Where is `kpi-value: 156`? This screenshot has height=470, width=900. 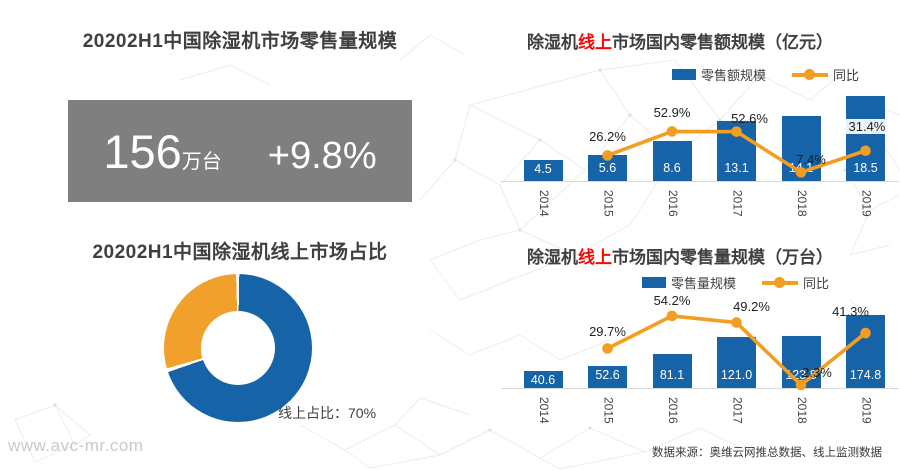 kpi-value: 156 is located at coordinates (142, 151).